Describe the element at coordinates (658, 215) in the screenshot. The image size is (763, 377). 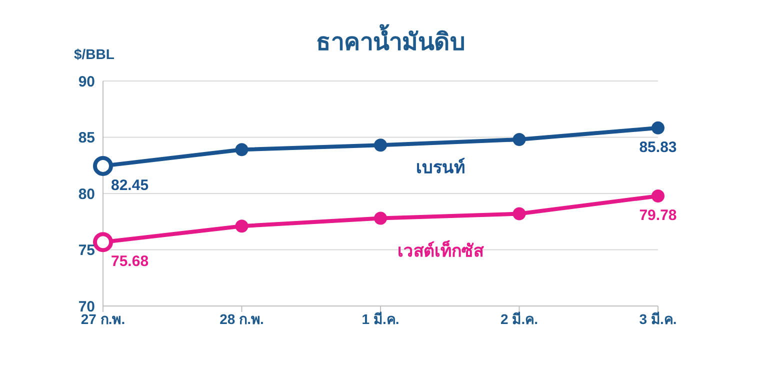
I see `data-label: 79.78` at that location.